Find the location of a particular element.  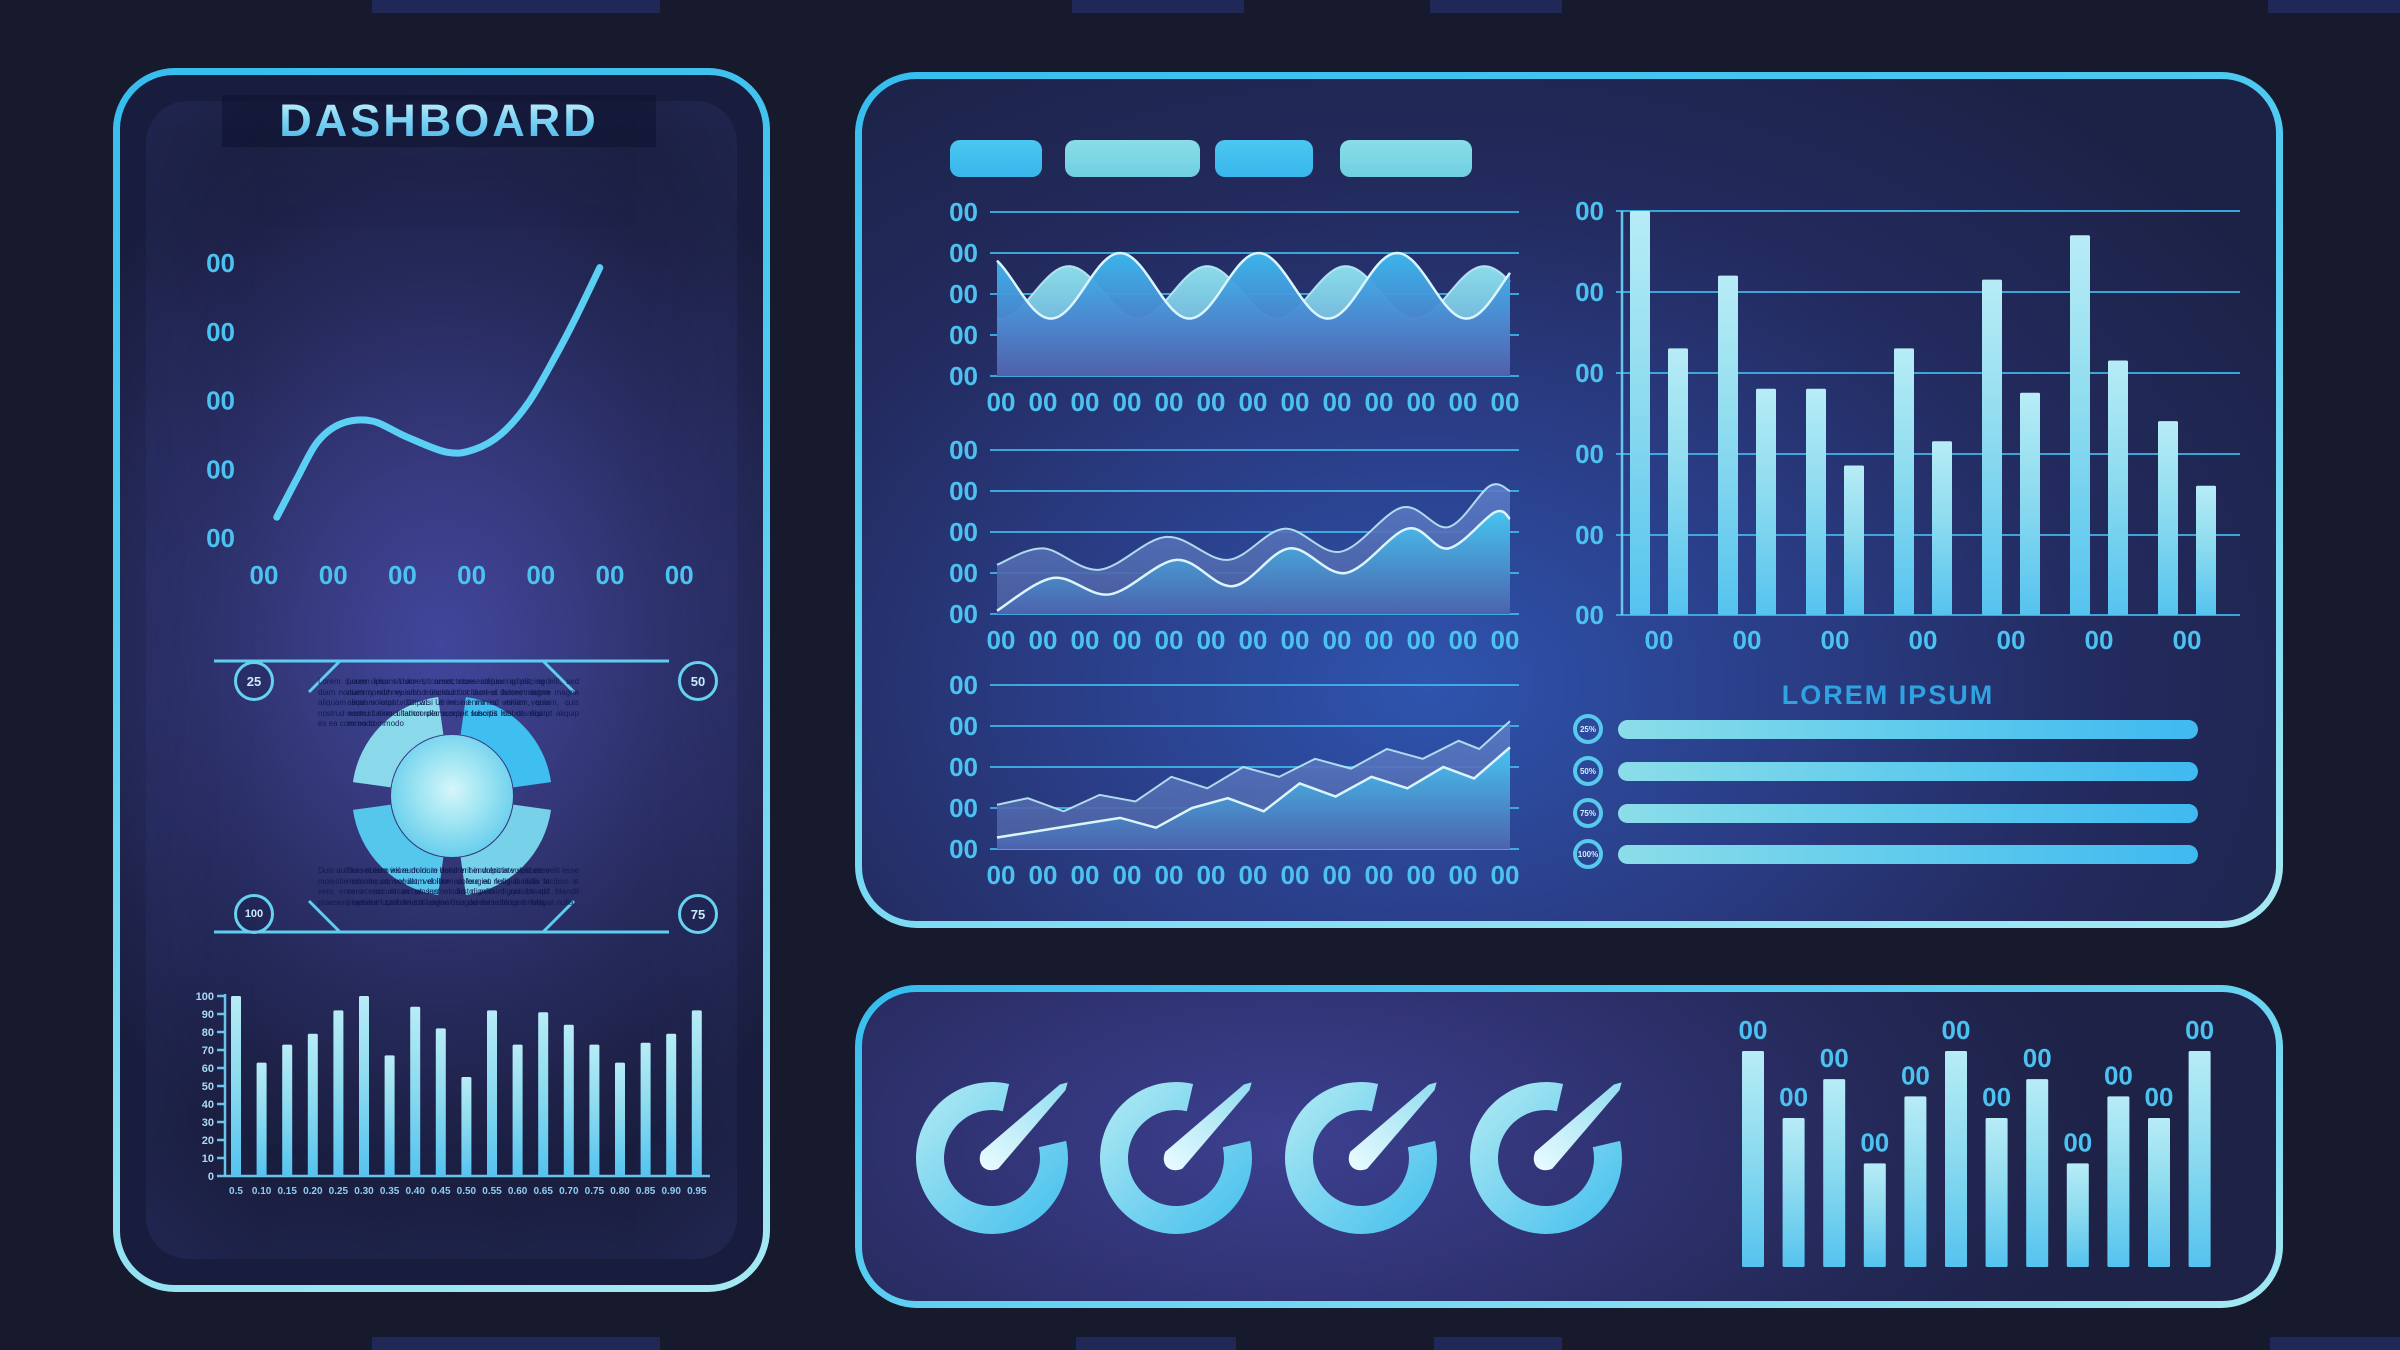

axis-label: 0.25 is located at coordinates (339, 1191).